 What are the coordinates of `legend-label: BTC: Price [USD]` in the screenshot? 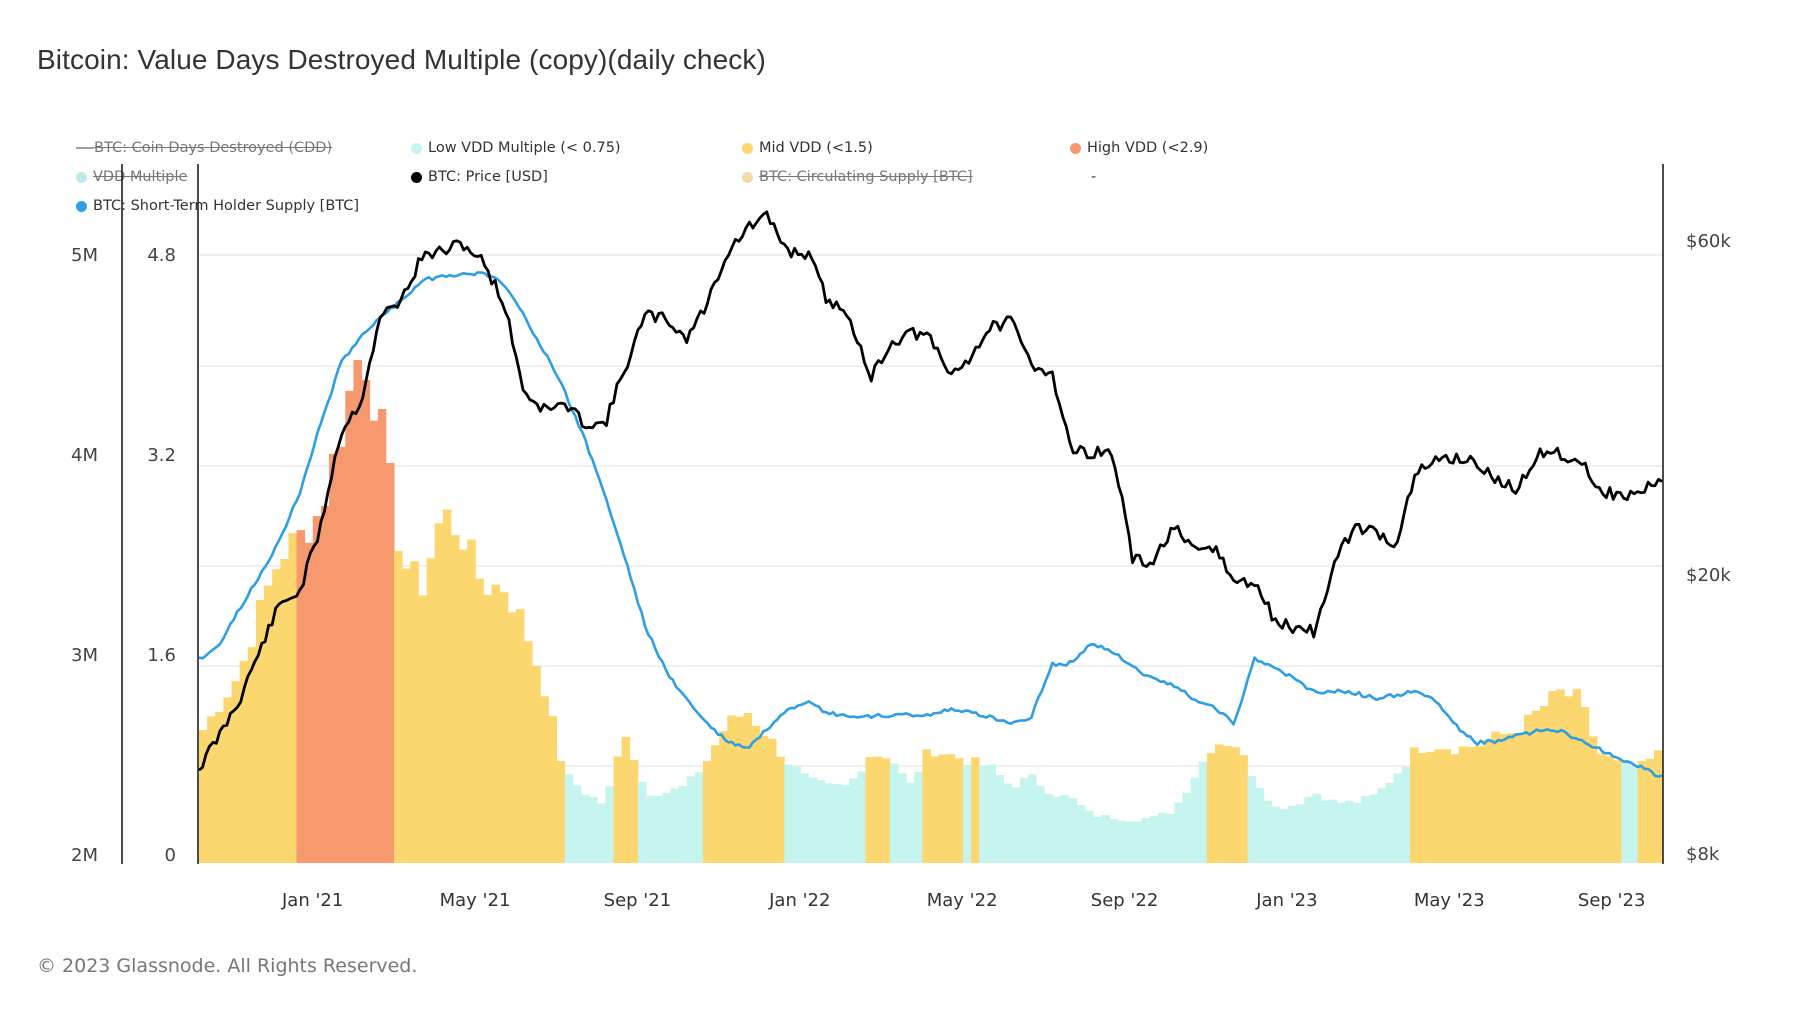 It's located at (488, 177).